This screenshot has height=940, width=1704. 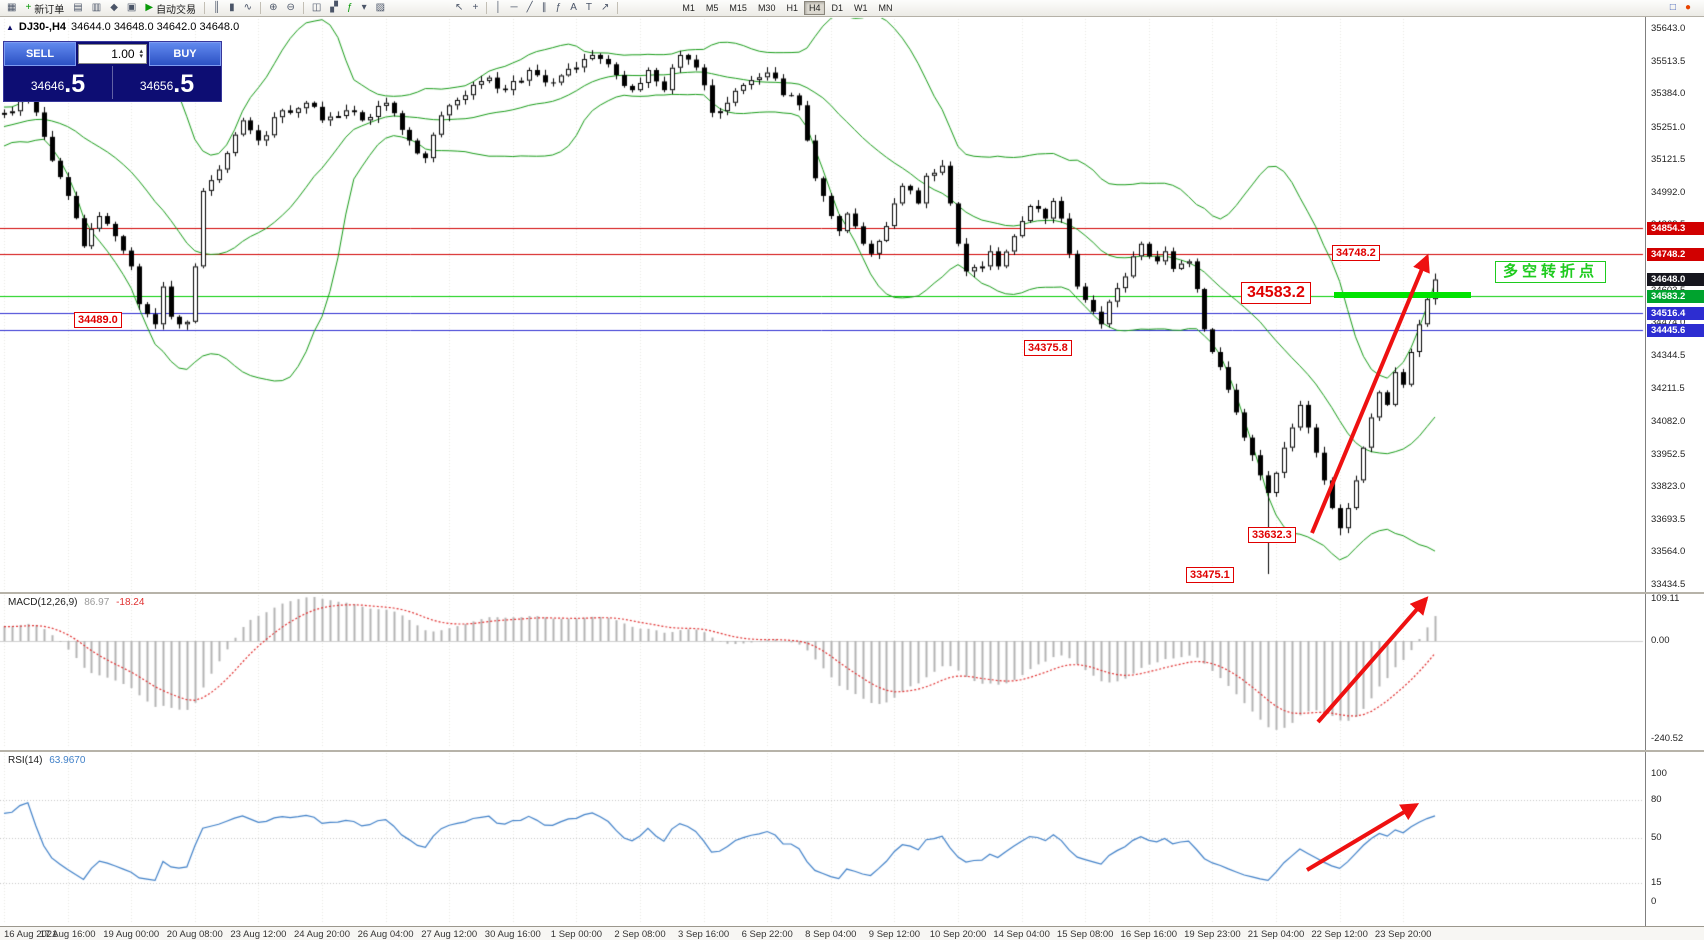 I want to click on price-axis-tick: 33693.5, so click(x=1668, y=519).